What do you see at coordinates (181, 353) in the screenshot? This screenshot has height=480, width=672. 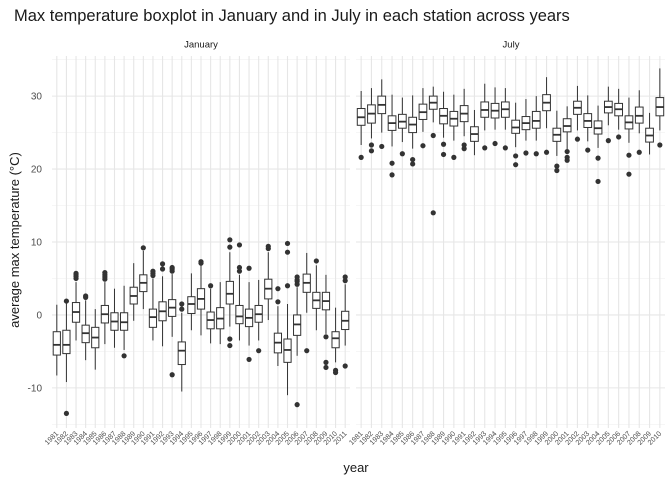 I see `box-january-1994` at bounding box center [181, 353].